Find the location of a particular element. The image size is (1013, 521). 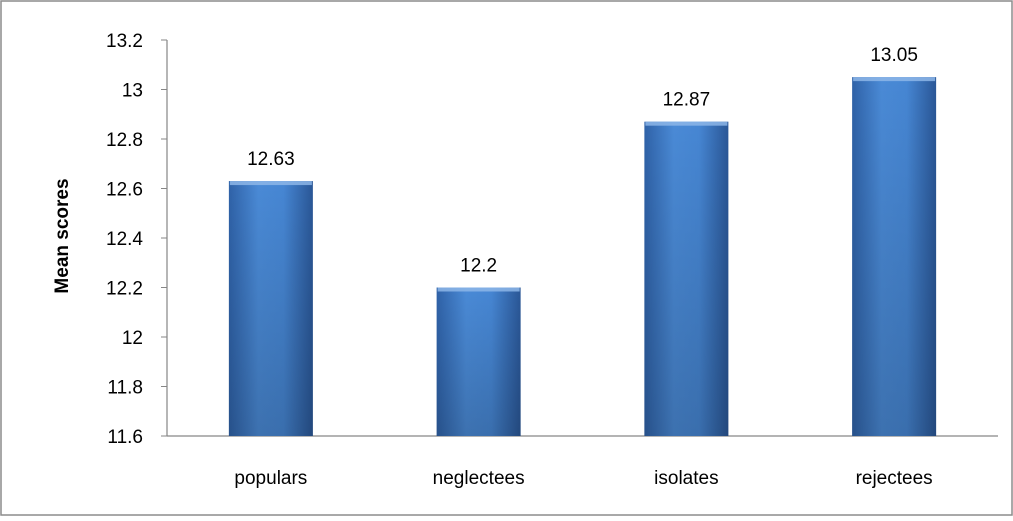

data-label-populars: 12.63 is located at coordinates (271, 159).